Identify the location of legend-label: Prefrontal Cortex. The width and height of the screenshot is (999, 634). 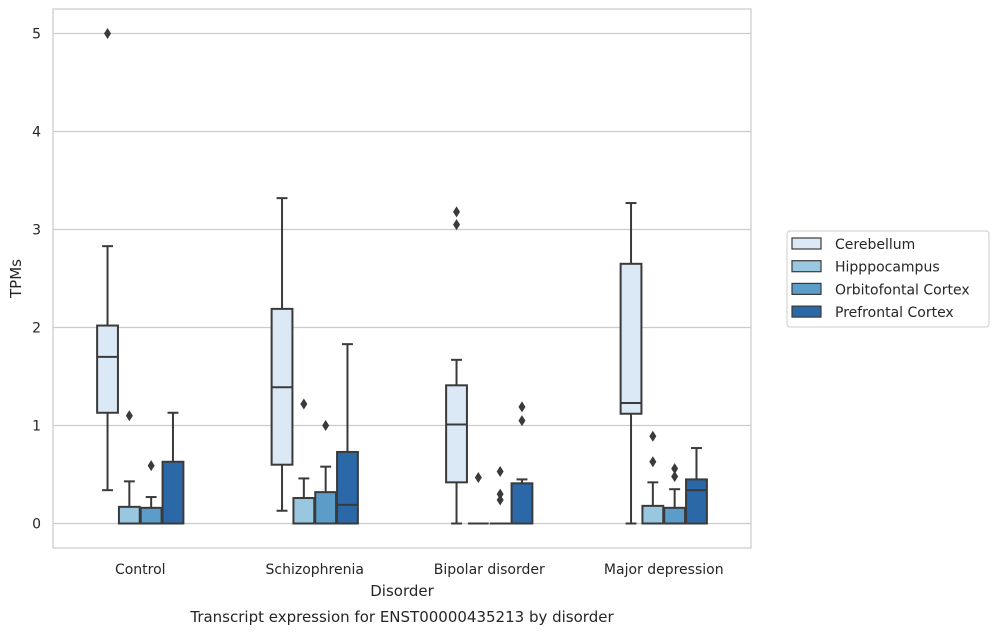
(894, 313).